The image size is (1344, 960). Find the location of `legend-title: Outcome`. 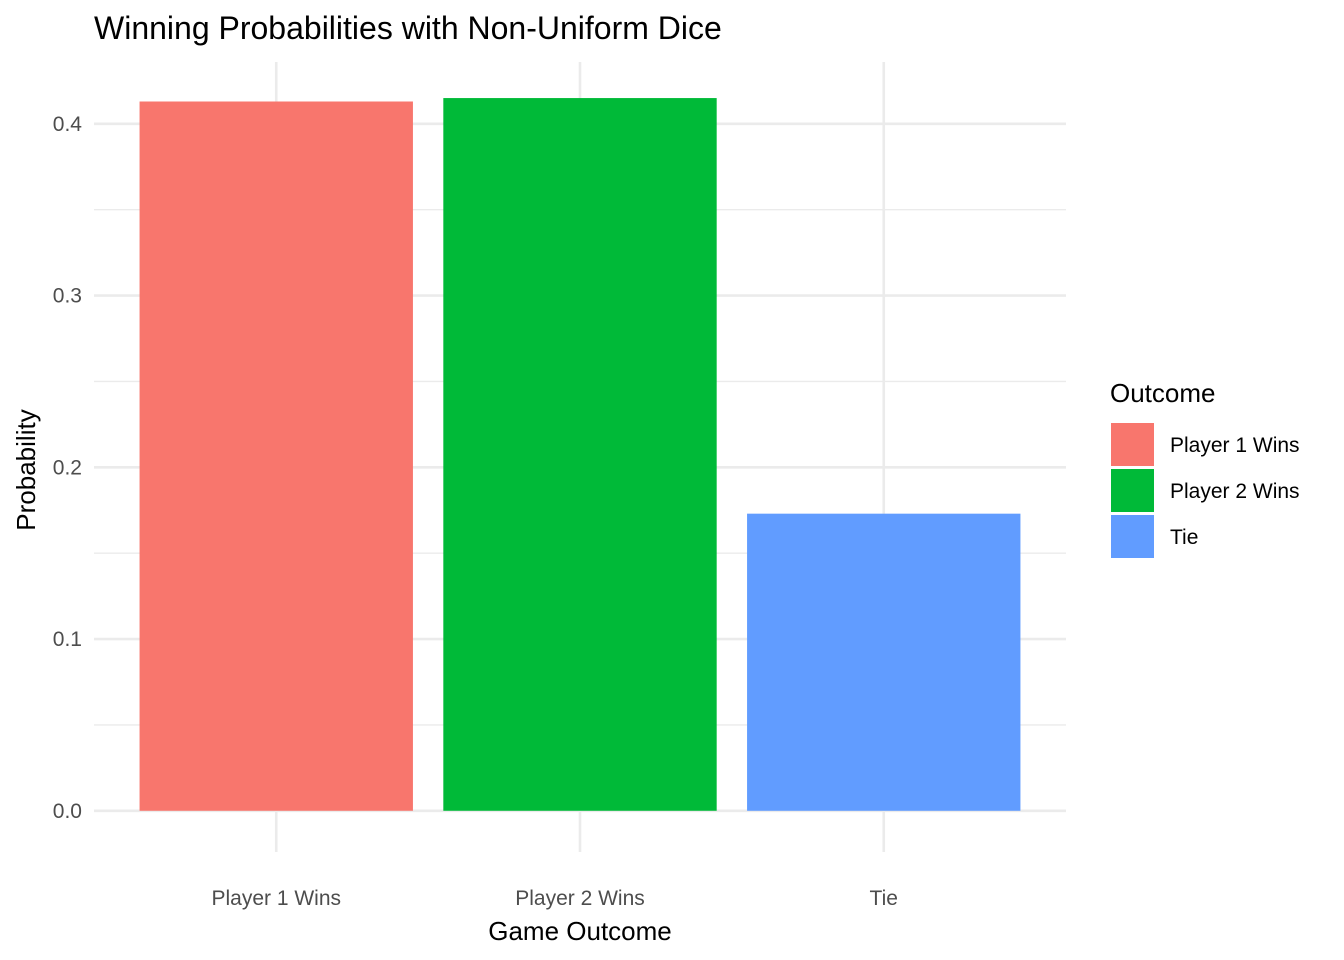

legend-title: Outcome is located at coordinates (1163, 393).